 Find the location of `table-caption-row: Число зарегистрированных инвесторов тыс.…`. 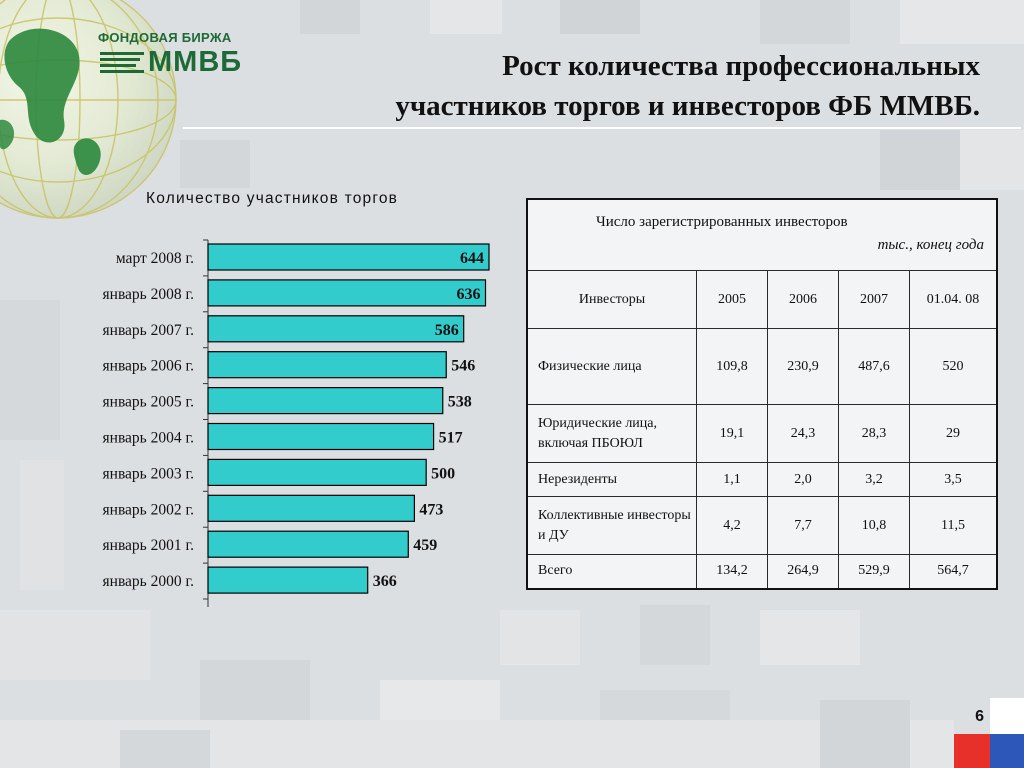

table-caption-row: Число зарегистрированных инвесторов тыс.… is located at coordinates (762, 234).